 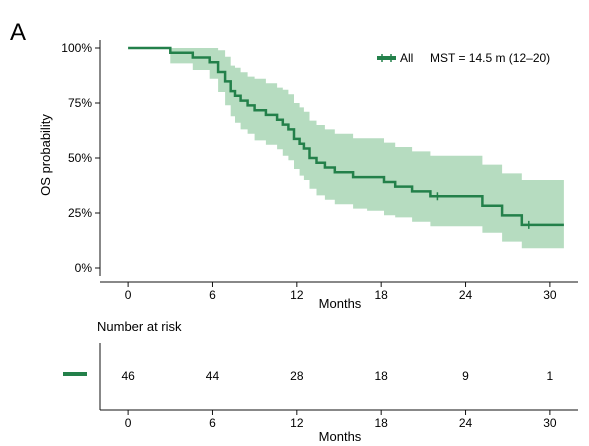 What do you see at coordinates (212, 295) in the screenshot?
I see `x-tick-label: 6` at bounding box center [212, 295].